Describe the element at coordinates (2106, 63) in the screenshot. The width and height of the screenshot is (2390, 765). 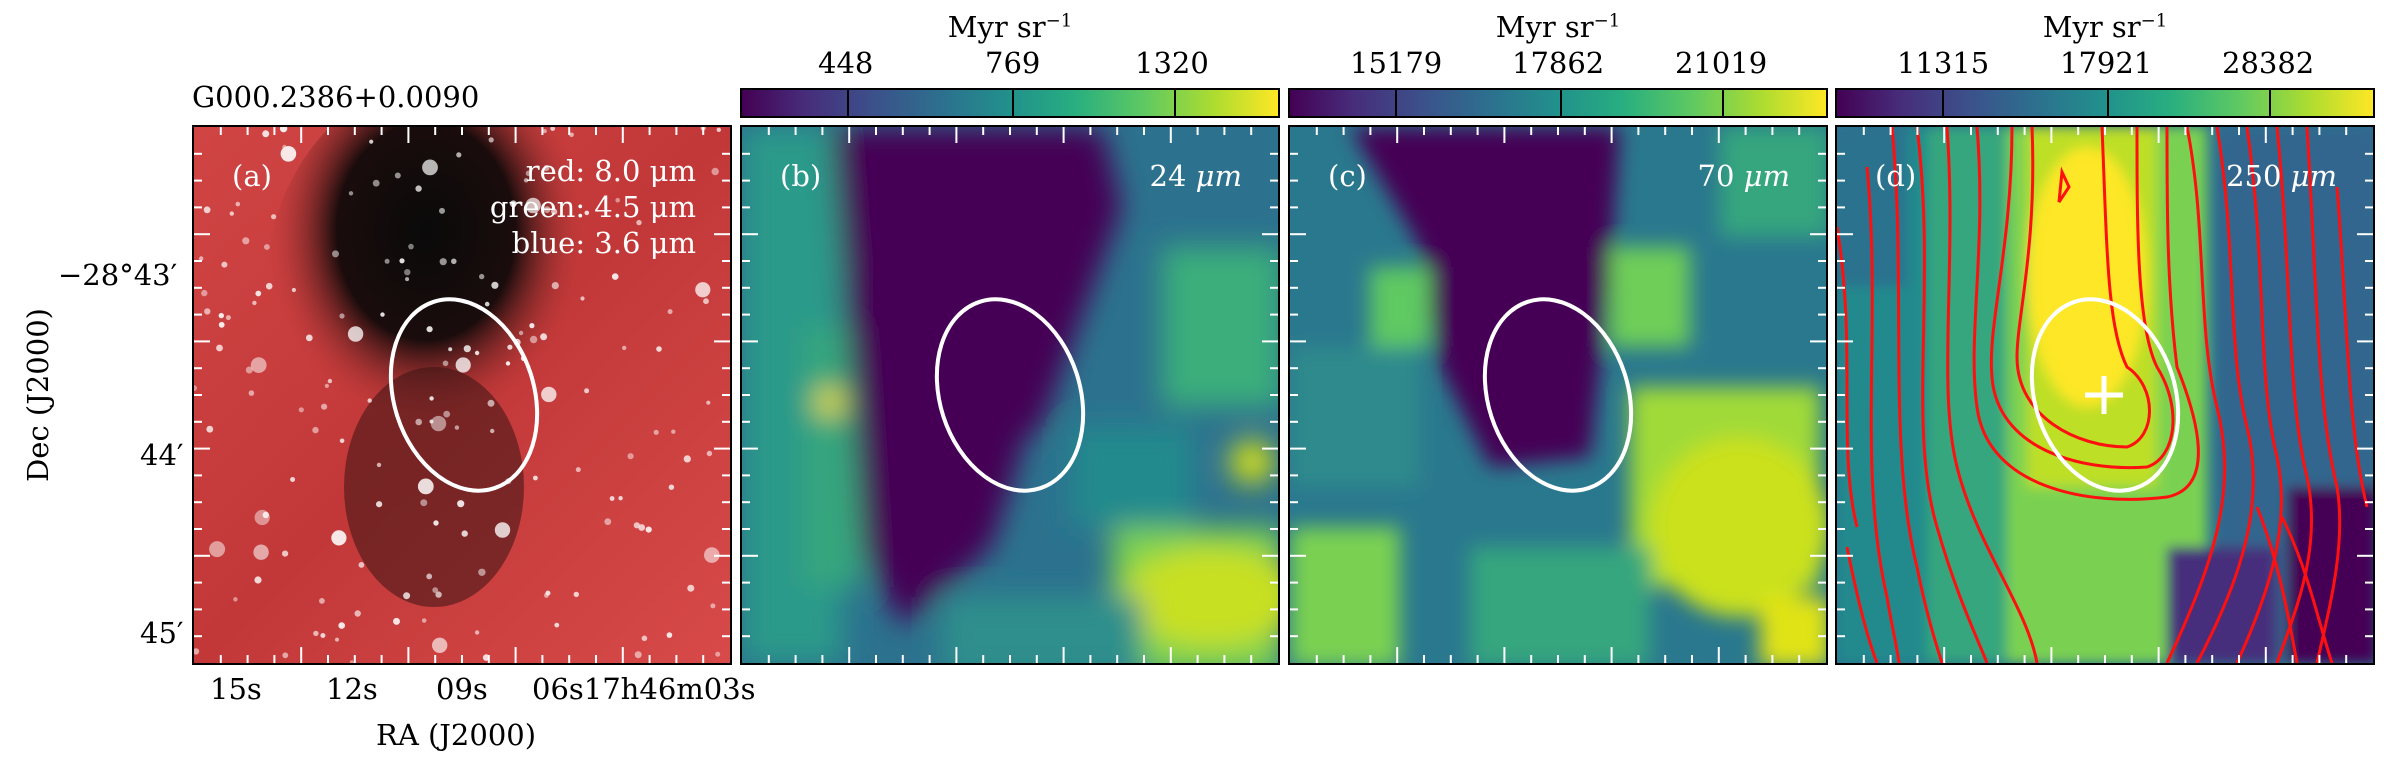
I see `colorbar-tick: 17921` at that location.